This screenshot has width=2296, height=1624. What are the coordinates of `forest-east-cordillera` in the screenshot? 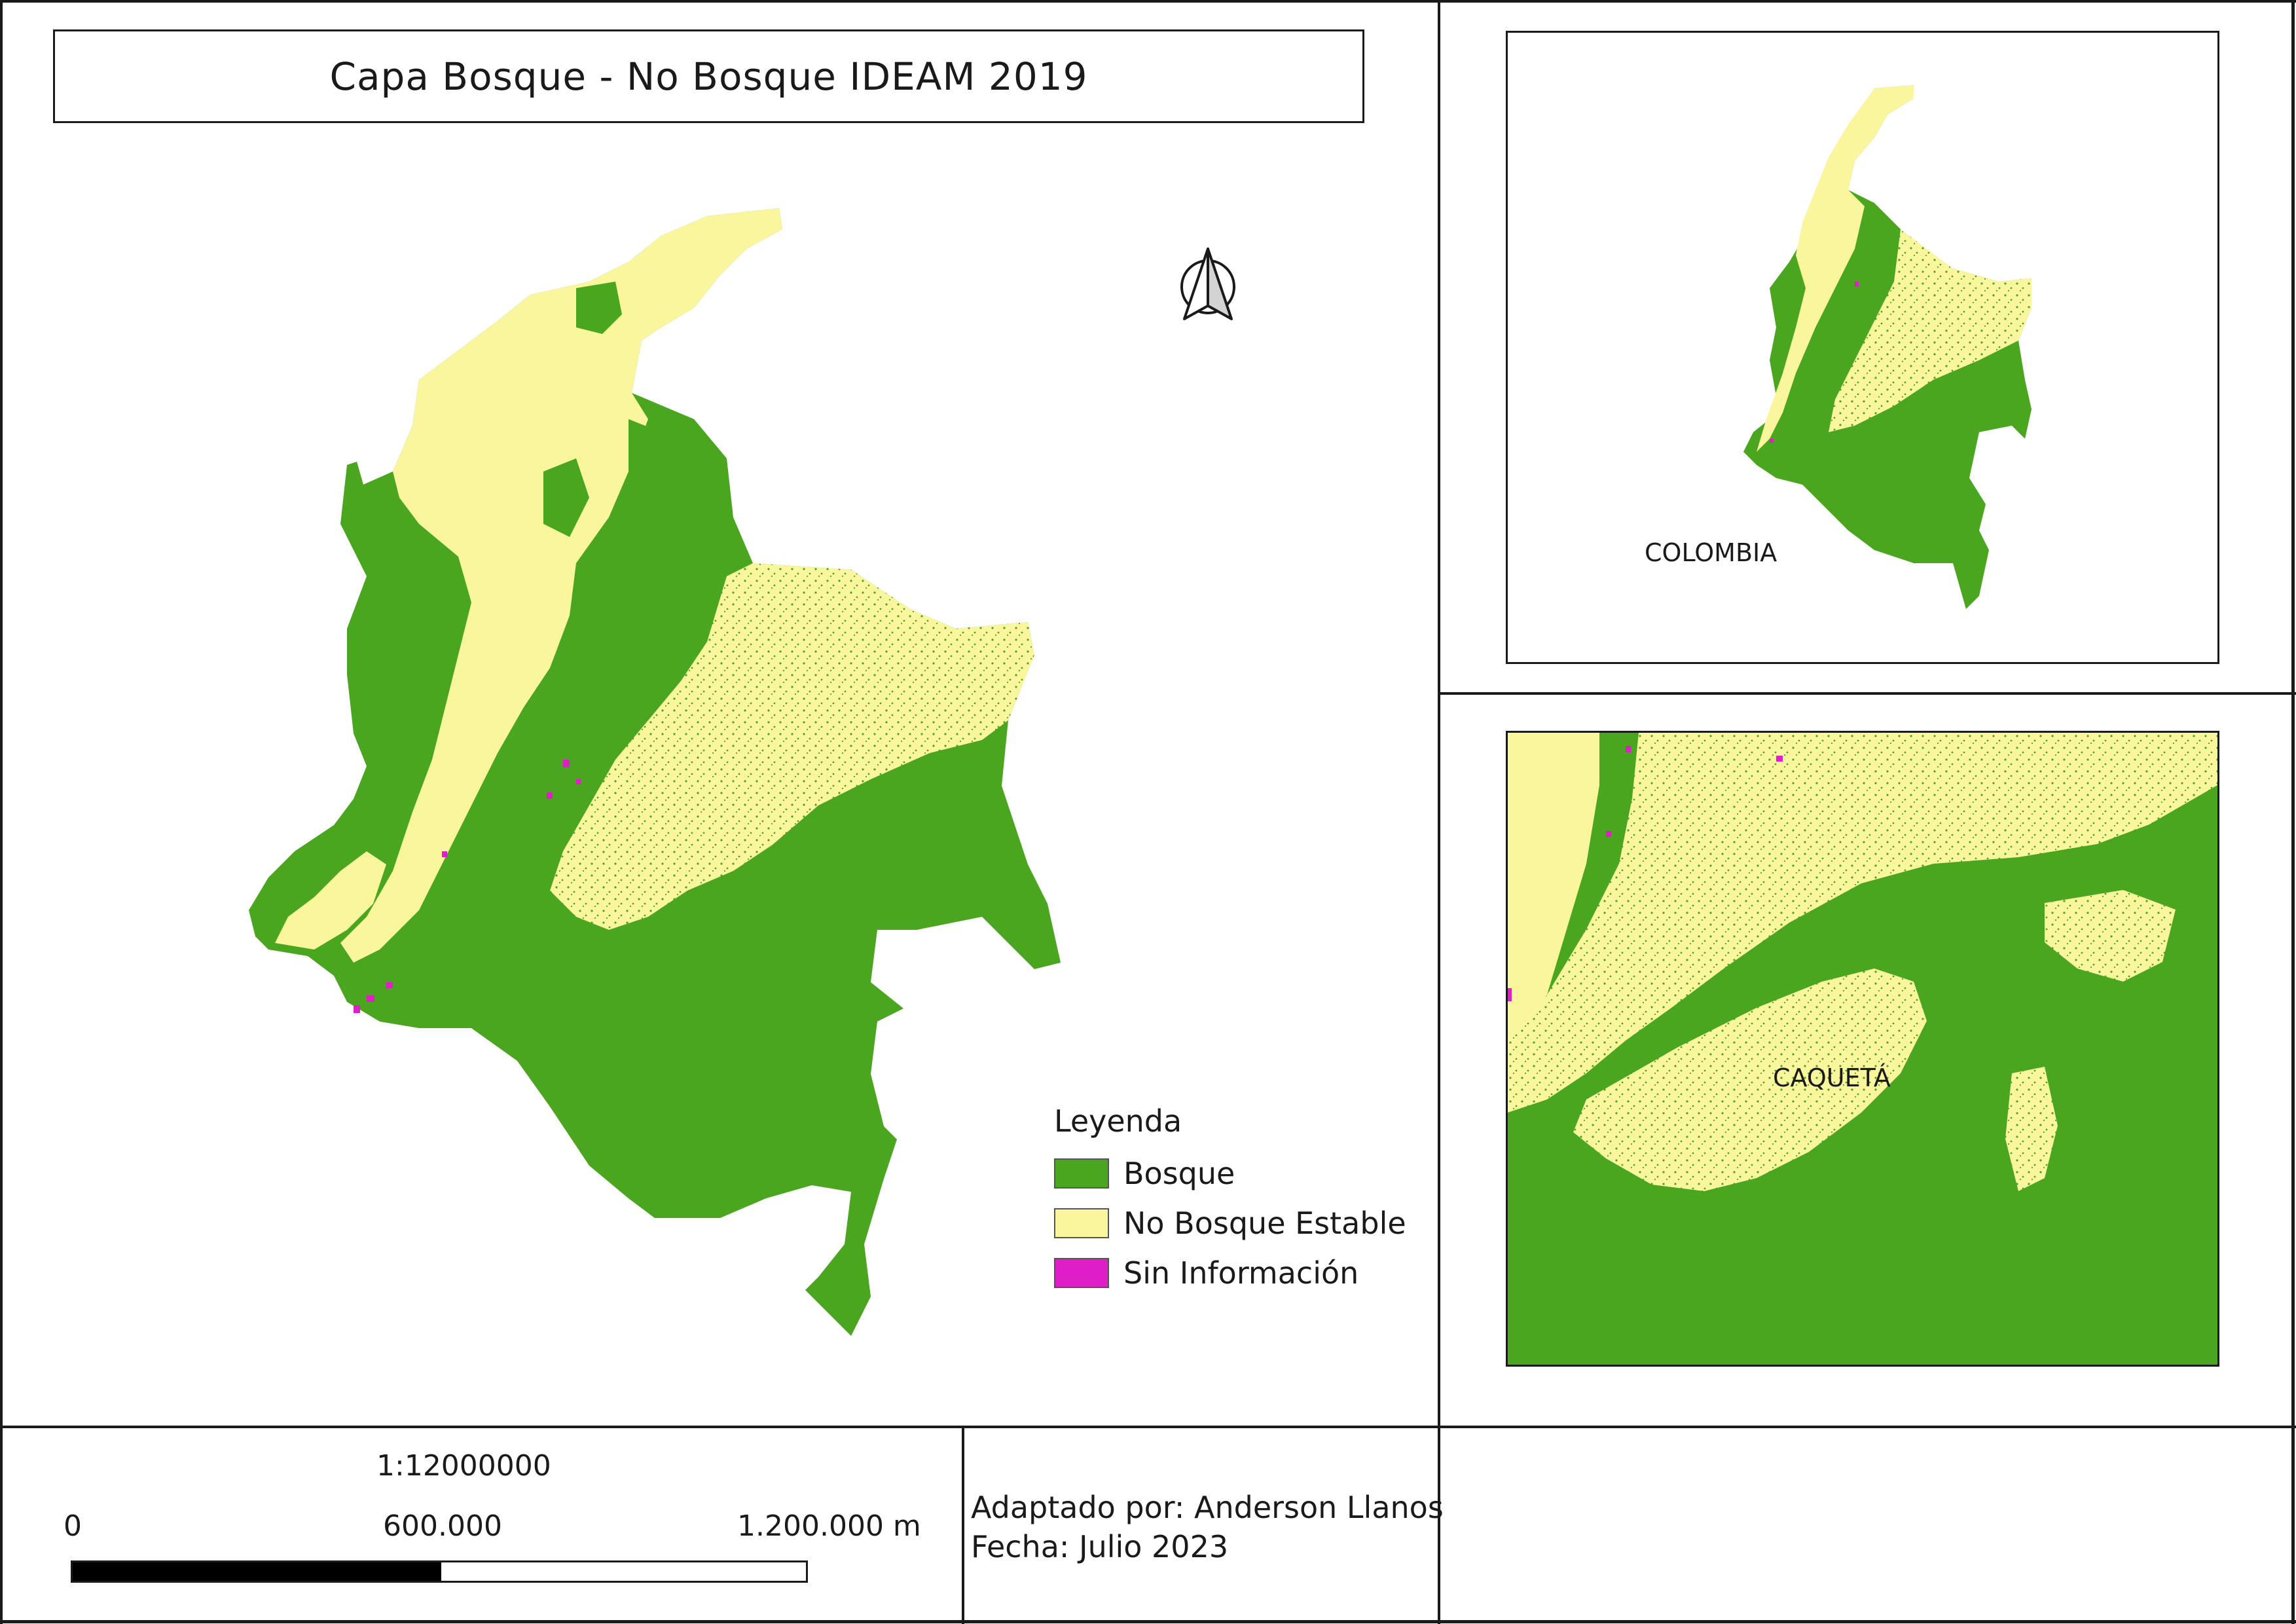 It's located at (658, 497).